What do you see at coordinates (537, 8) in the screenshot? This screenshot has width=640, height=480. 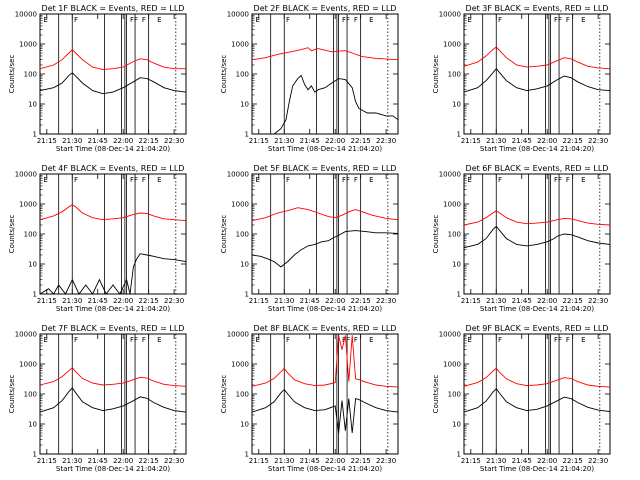 I see `panel-title: Det 3F BLACK = Events, RED = LLD` at bounding box center [537, 8].